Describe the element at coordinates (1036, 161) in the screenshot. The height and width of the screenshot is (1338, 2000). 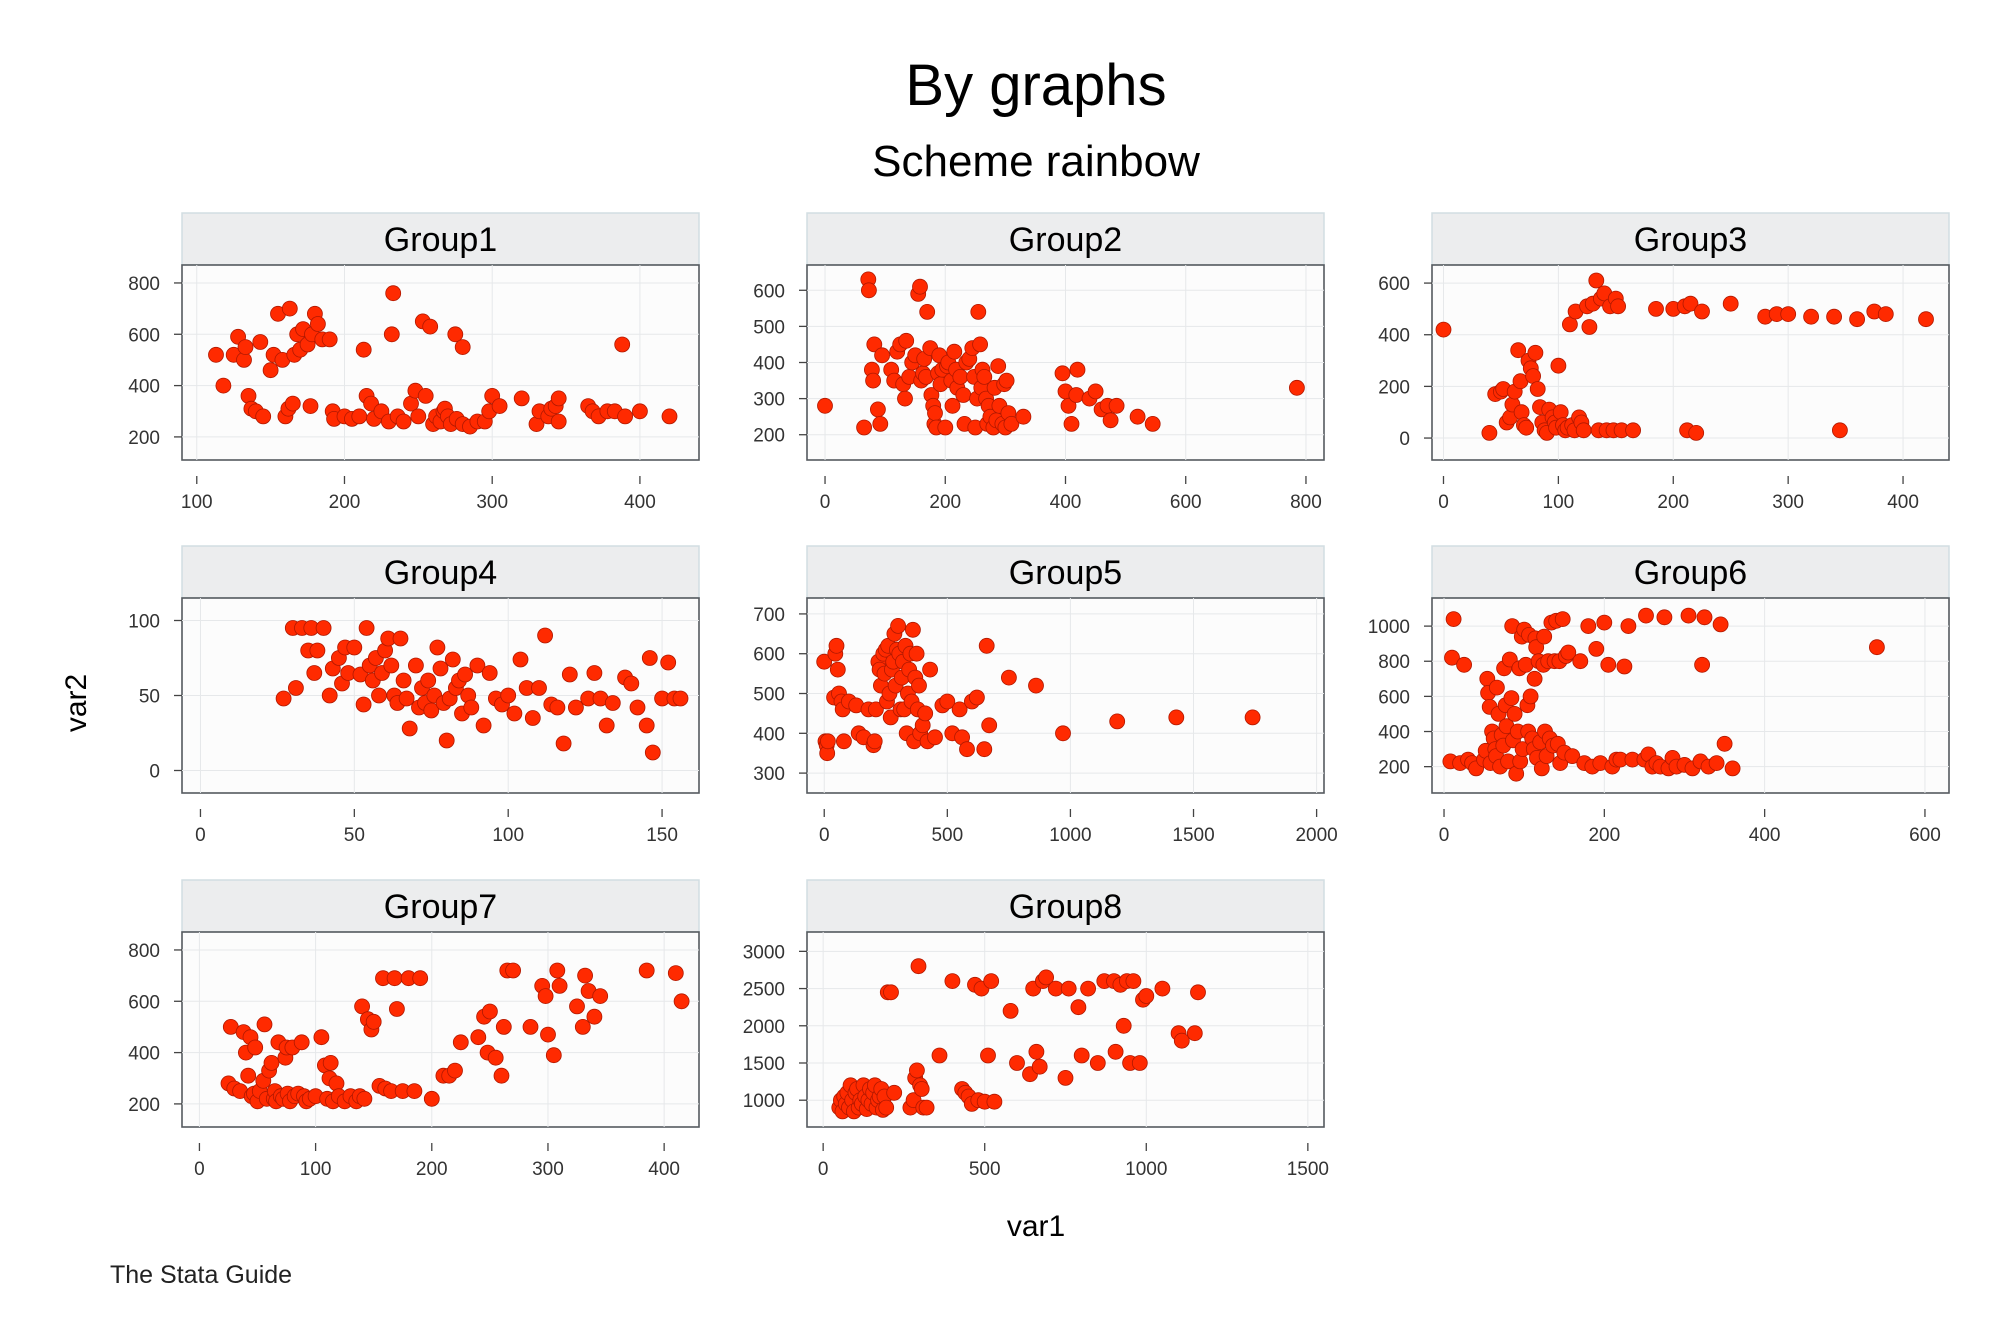
I see `chart-subtitle: Scheme rainbow` at that location.